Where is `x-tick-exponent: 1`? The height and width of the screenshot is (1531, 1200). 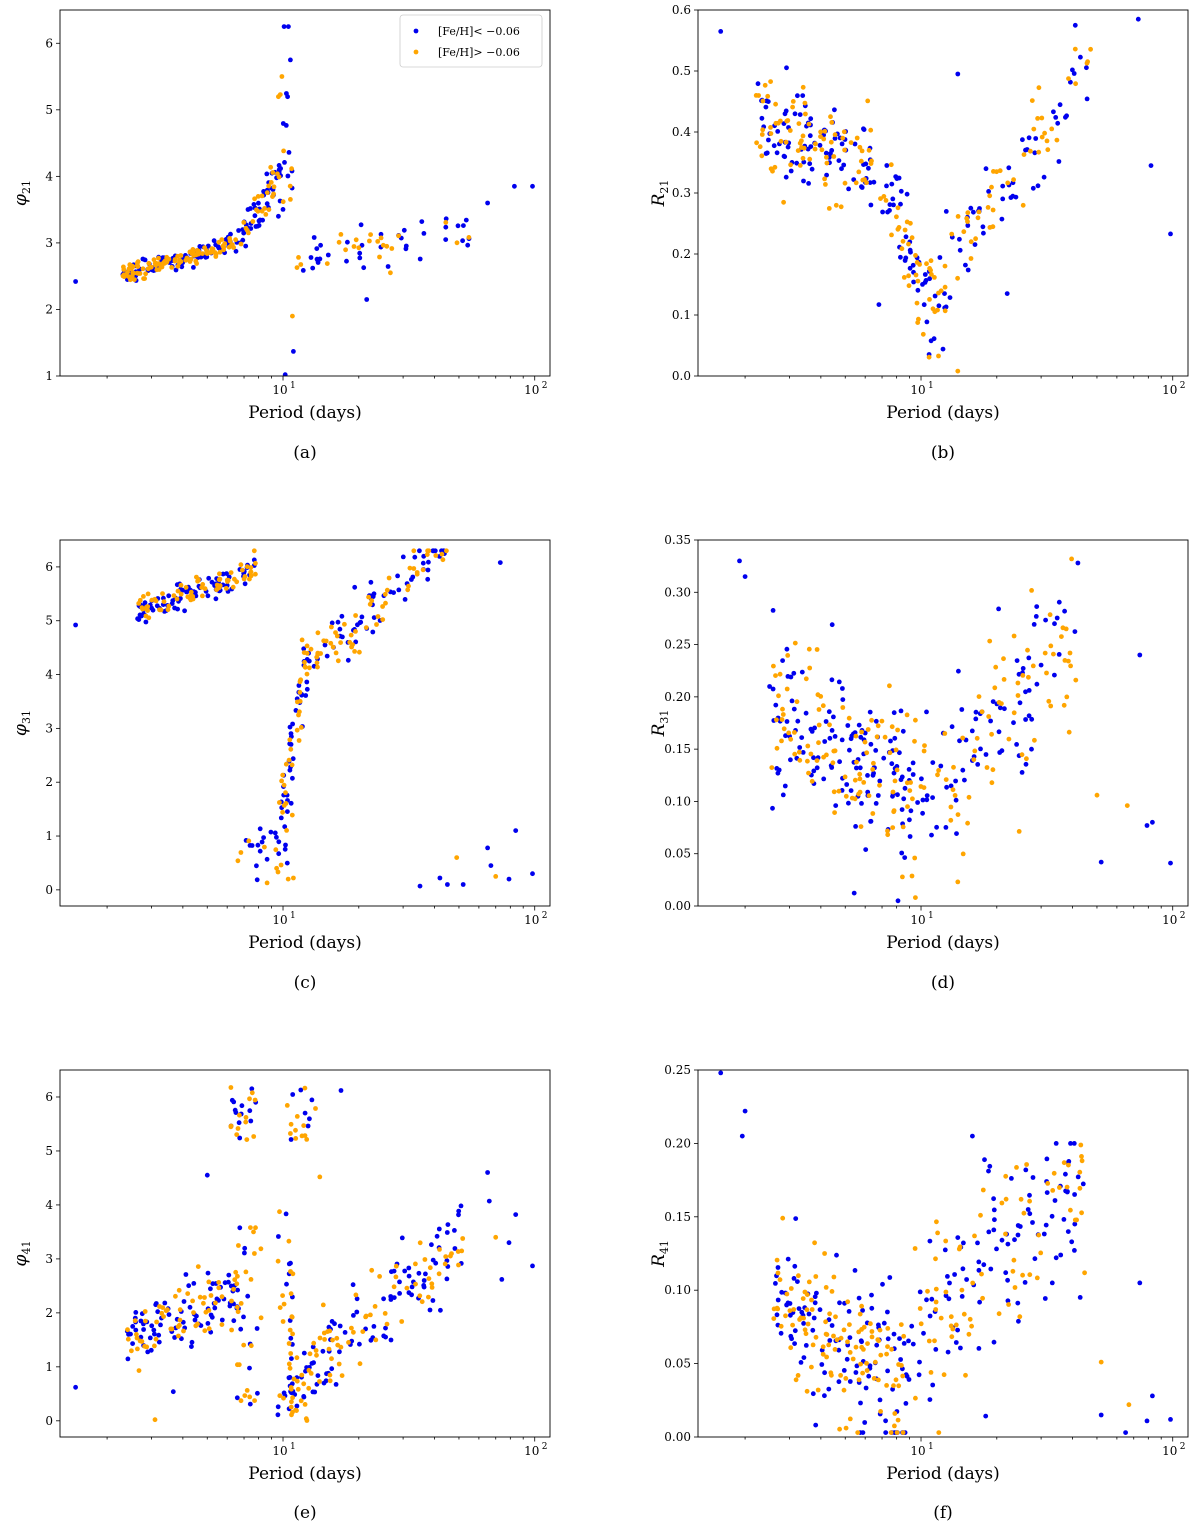
x-tick-exponent: 1 is located at coordinates (293, 1447).